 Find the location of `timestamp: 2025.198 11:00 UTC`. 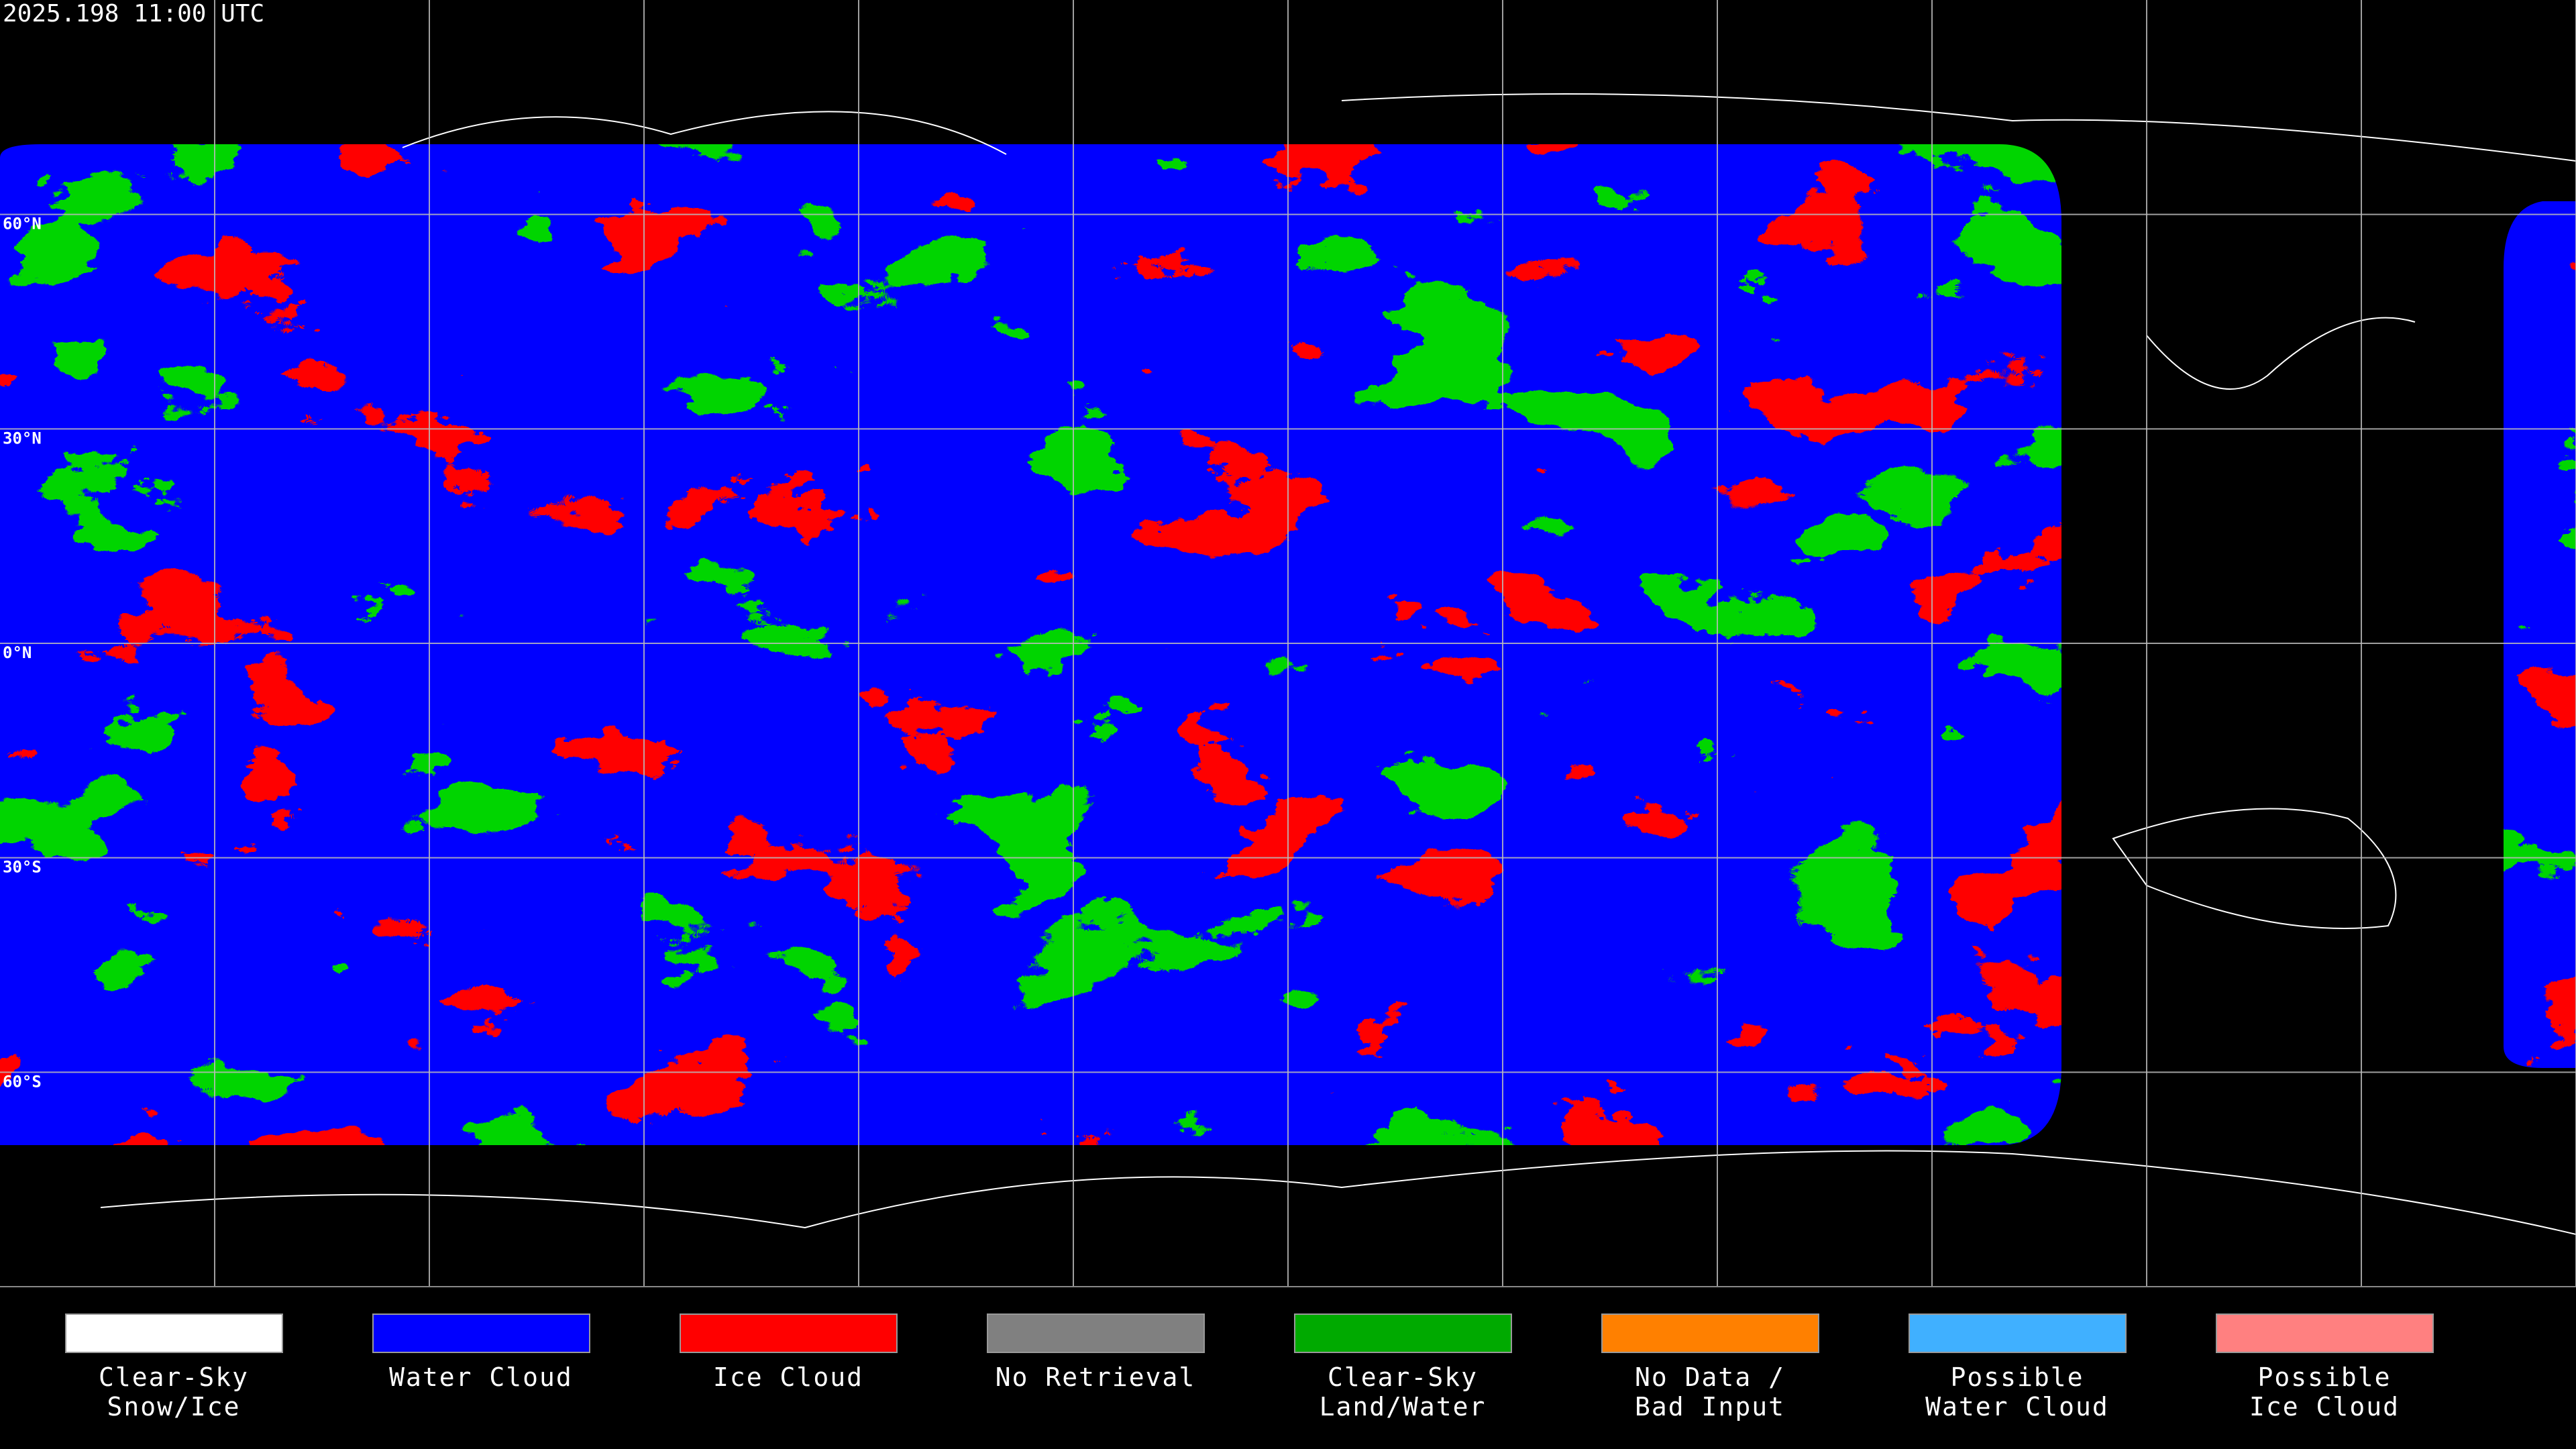

timestamp: 2025.198 11:00 UTC is located at coordinates (133, 14).